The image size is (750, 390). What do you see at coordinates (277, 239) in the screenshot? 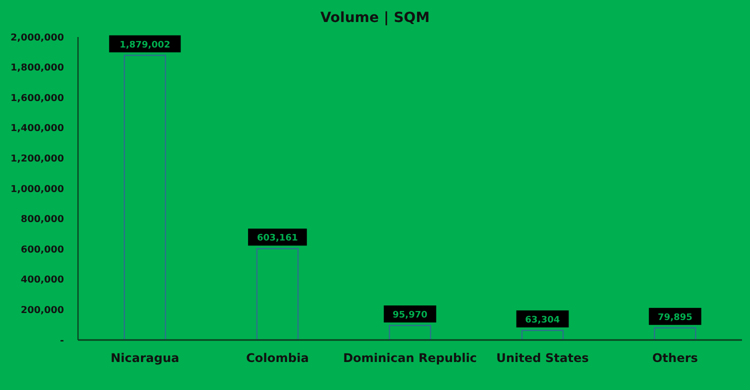
I see `data-label: 603,161` at bounding box center [277, 239].